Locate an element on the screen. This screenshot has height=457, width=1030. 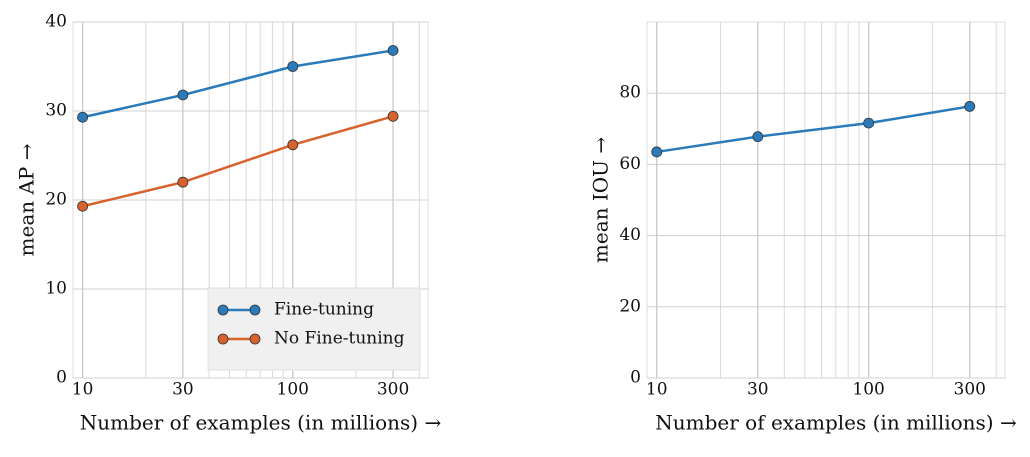
y-tick-label: 80 is located at coordinates (630, 93).